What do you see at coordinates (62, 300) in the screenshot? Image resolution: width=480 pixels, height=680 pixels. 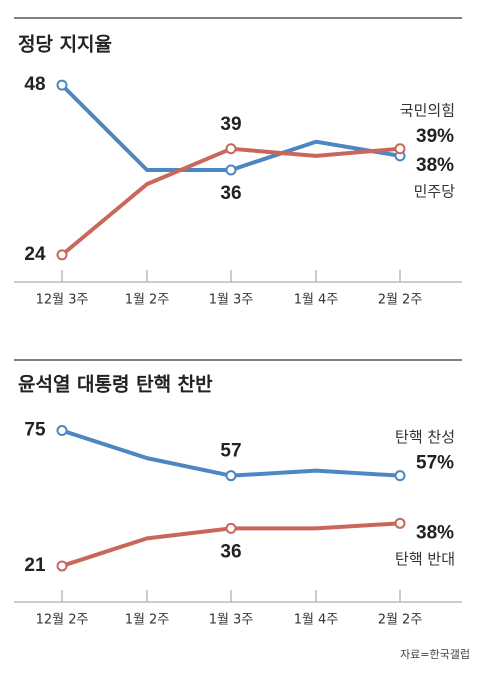 I see `x-tick-label: 12월 3주` at bounding box center [62, 300].